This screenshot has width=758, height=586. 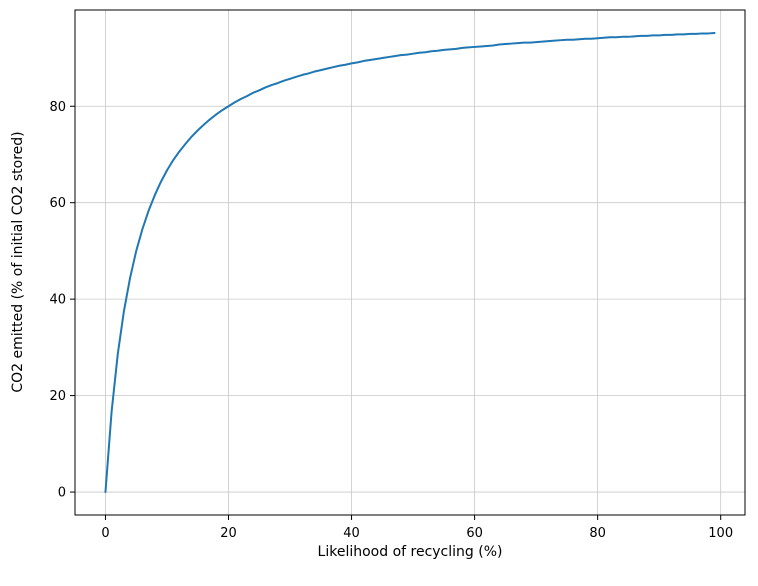 I want to click on x-tick-label: 0, so click(x=105, y=533).